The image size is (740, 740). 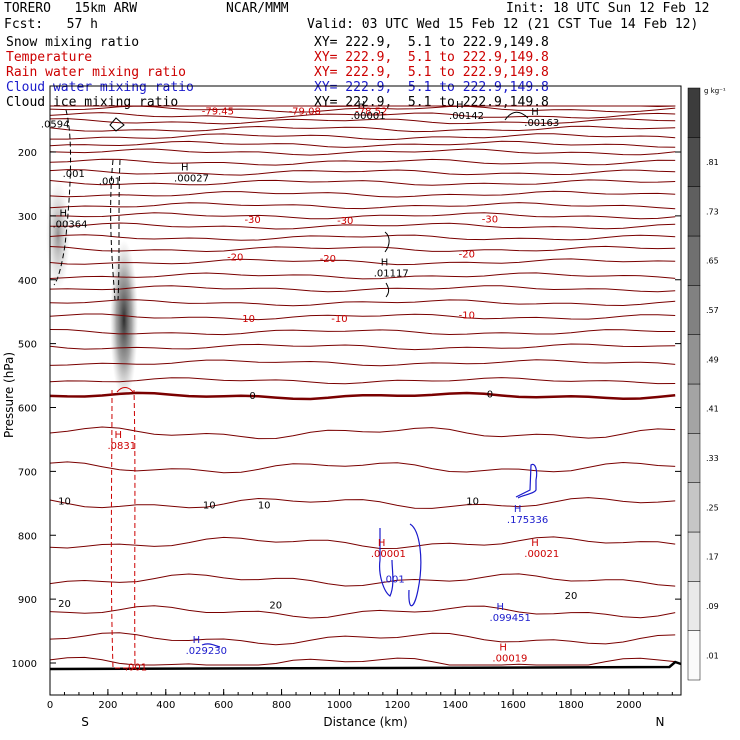 What do you see at coordinates (27, 409) in the screenshot?
I see `y-tick-label: 600` at bounding box center [27, 409].